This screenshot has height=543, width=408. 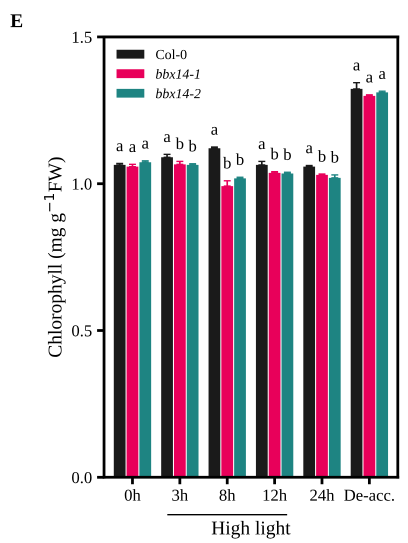 What do you see at coordinates (171, 54) in the screenshot?
I see `legend-label: Col-0` at bounding box center [171, 54].